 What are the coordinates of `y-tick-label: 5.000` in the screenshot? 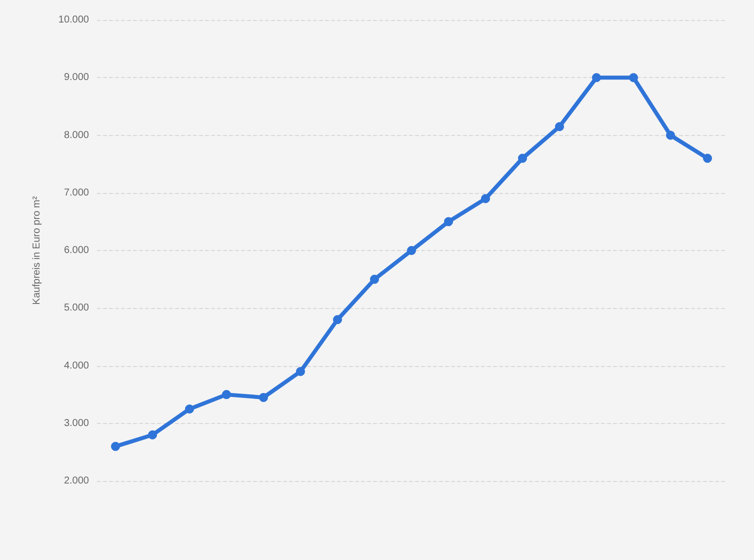 It's located at (77, 308).